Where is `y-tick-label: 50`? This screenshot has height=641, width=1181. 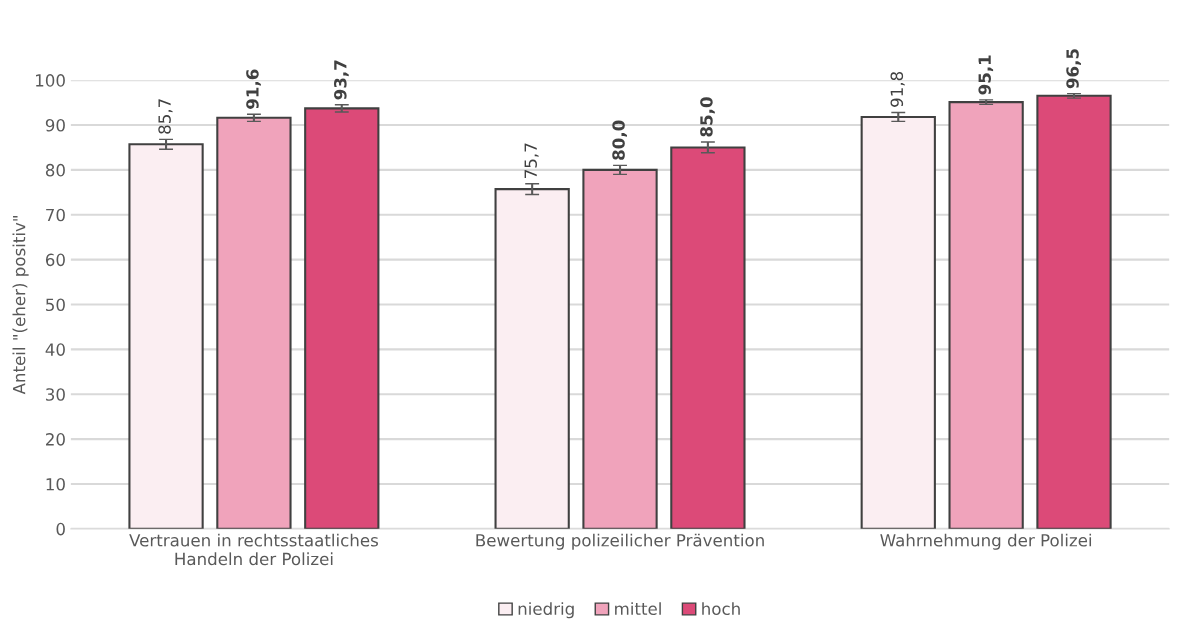 y-tick-label: 50 is located at coordinates (55, 305).